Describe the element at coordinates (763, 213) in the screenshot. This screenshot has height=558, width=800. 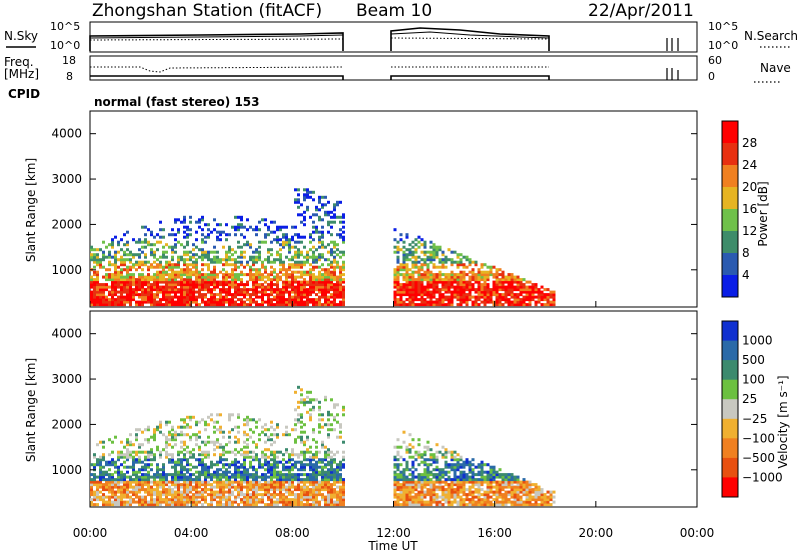
I see `power-cbar-label: Power [dB]` at that location.